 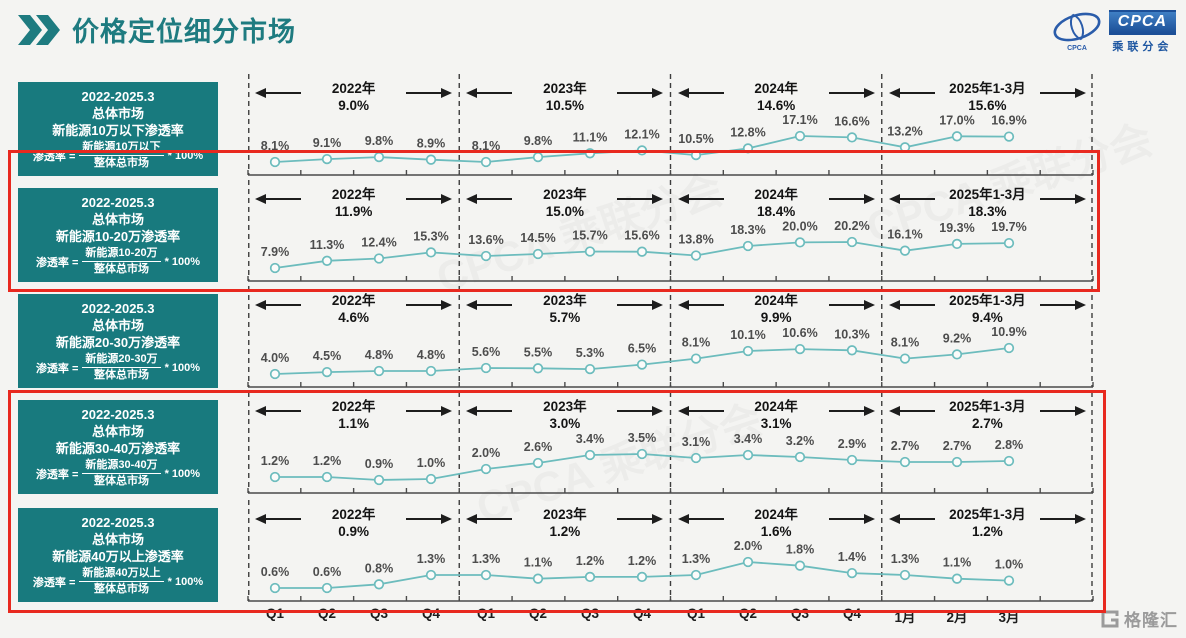 I want to click on data-label: 2.7%, so click(x=905, y=446).